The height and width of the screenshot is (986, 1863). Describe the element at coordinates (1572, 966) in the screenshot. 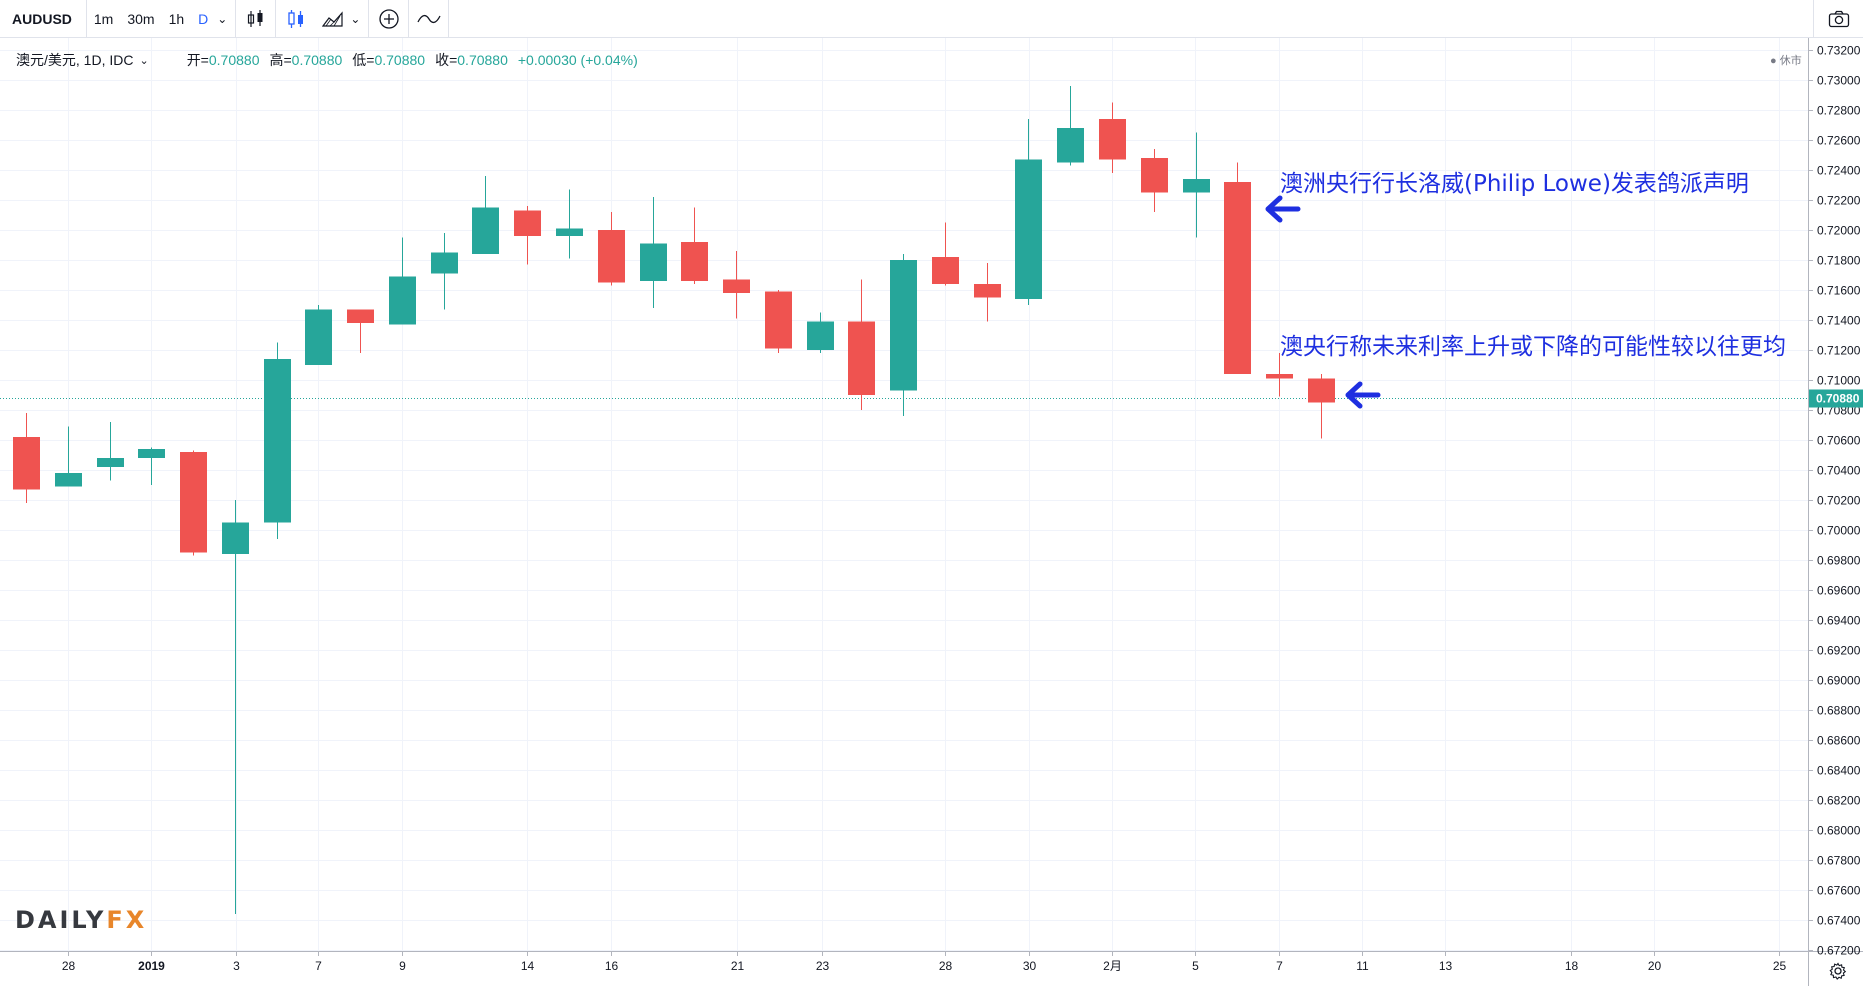

I see `x-tick-label: 18` at that location.